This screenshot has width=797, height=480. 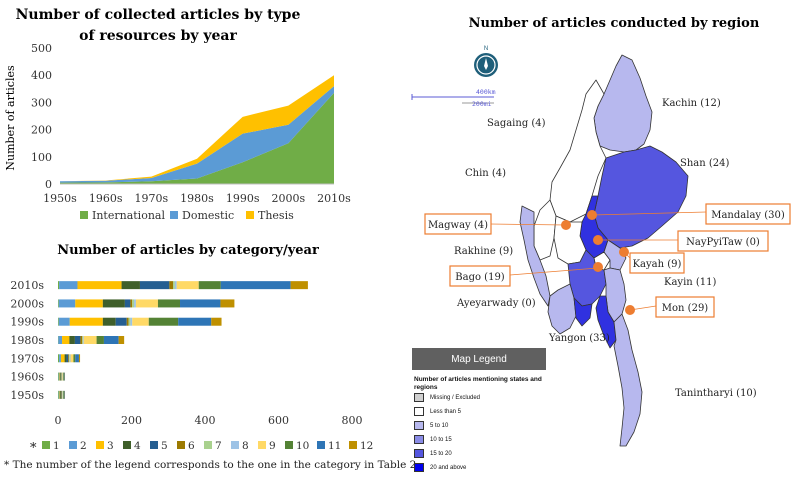 I want to click on bar-category-label: 1950s, so click(x=27, y=395).